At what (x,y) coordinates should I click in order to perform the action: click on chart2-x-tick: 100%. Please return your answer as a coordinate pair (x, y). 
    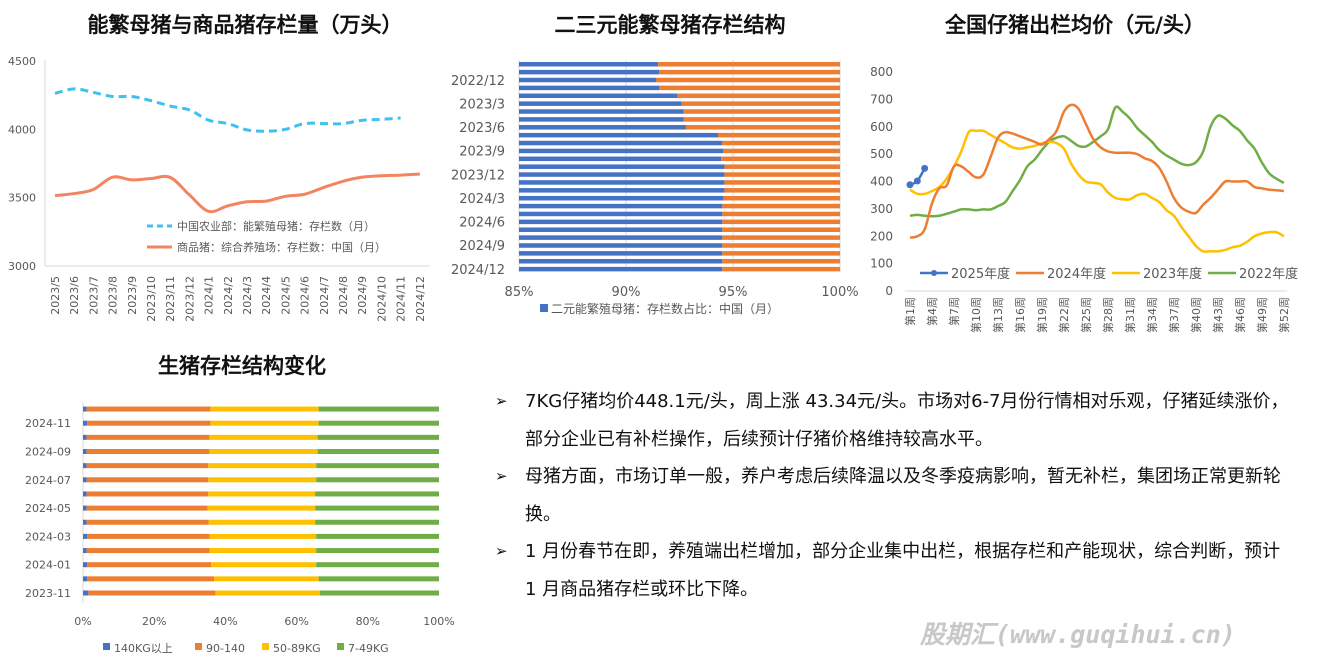
    Looking at the image, I should click on (839, 292).